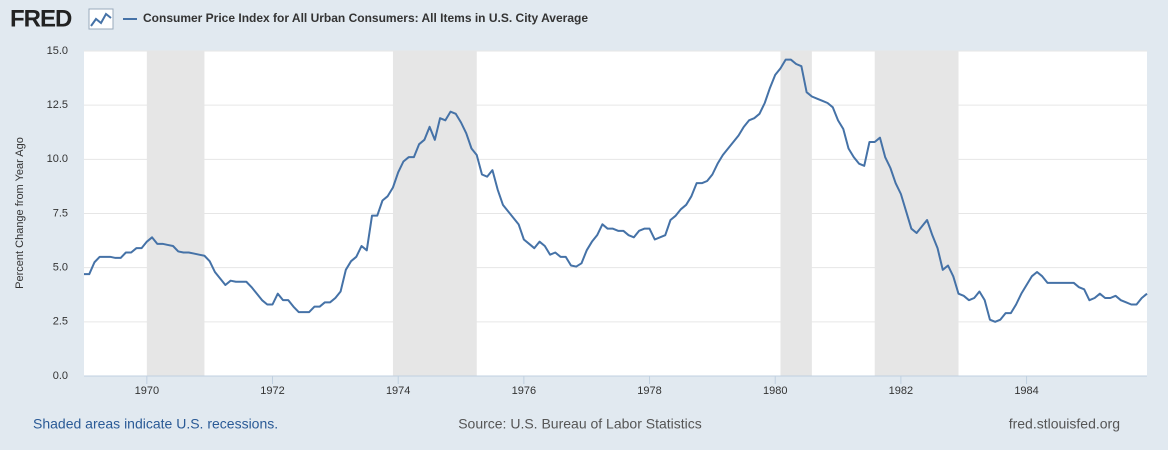 The width and height of the screenshot is (1168, 450). Describe the element at coordinates (398, 391) in the screenshot. I see `x-tick-label: 1974` at that location.